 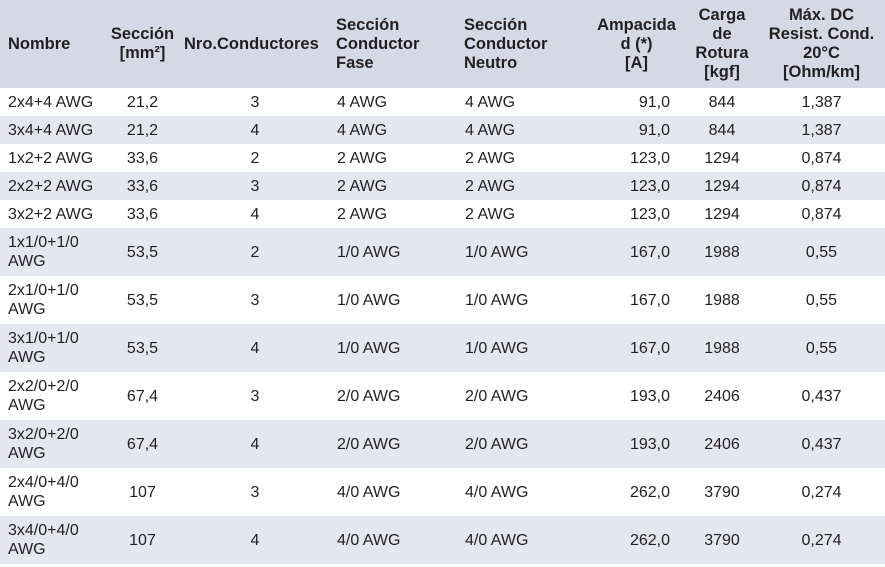 I want to click on cell-nombre-line1: 3x2+2 AWG, so click(x=51, y=214).